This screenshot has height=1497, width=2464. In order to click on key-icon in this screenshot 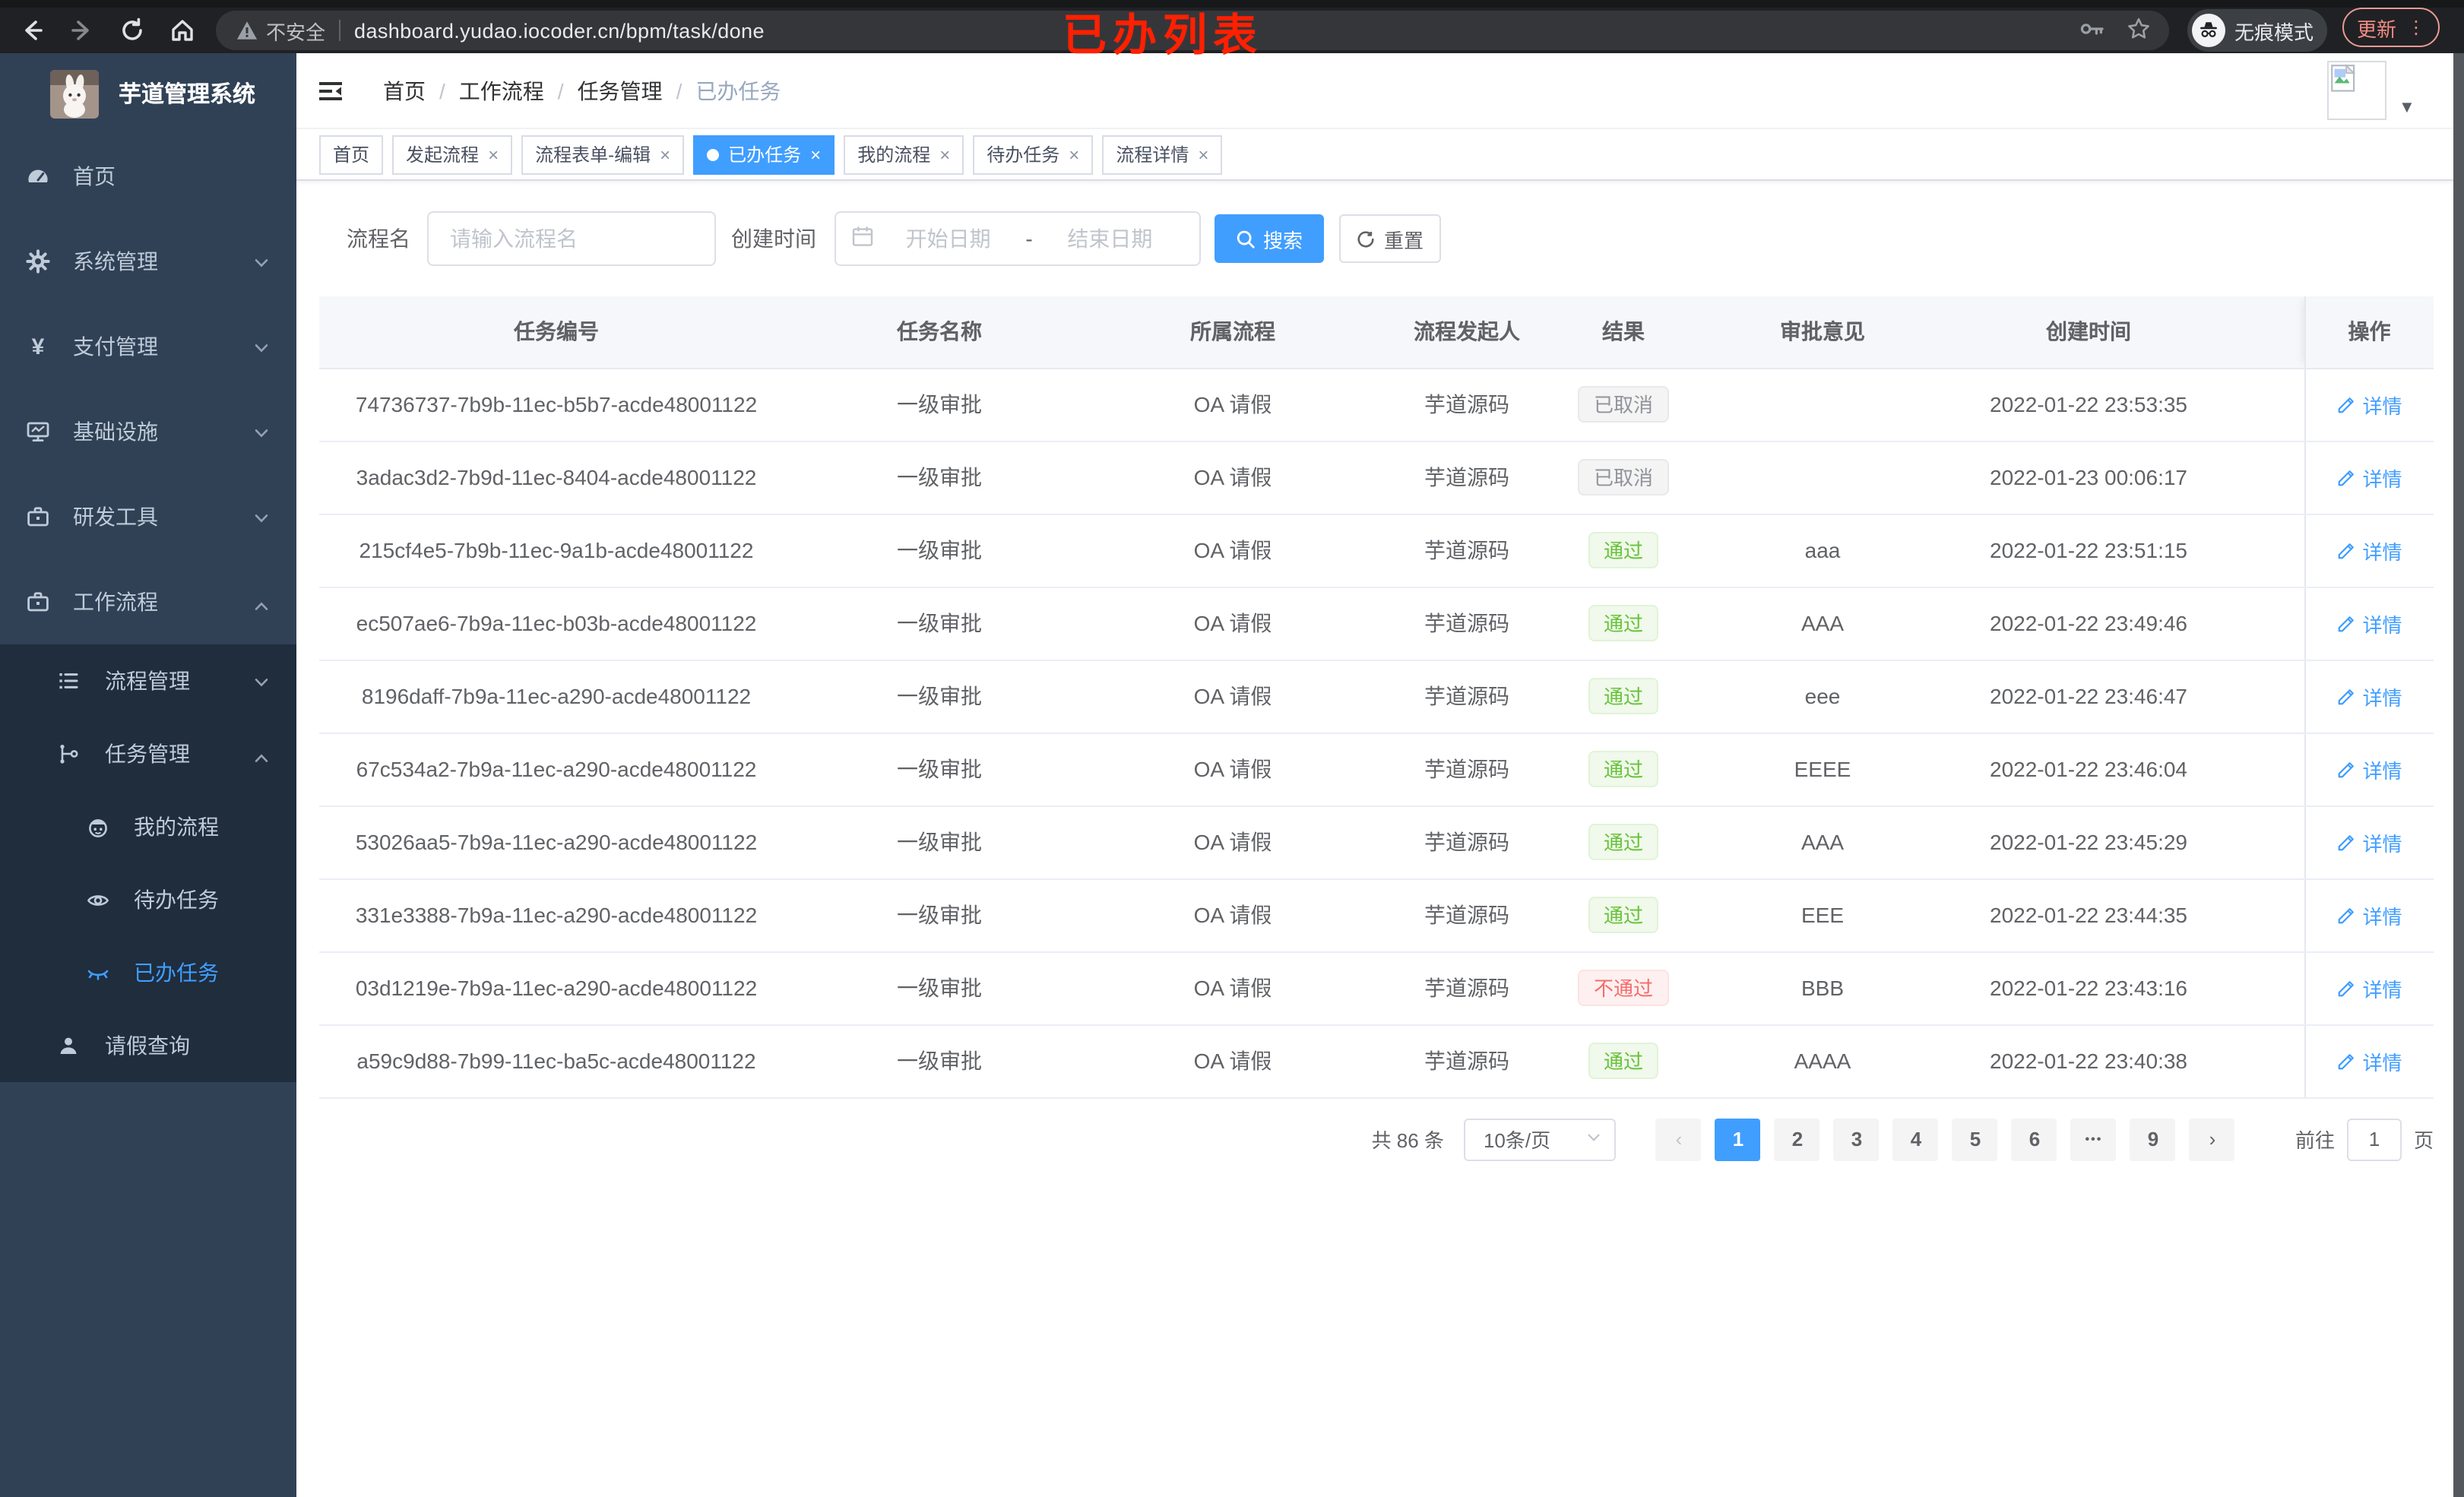, I will do `click(2092, 30)`.